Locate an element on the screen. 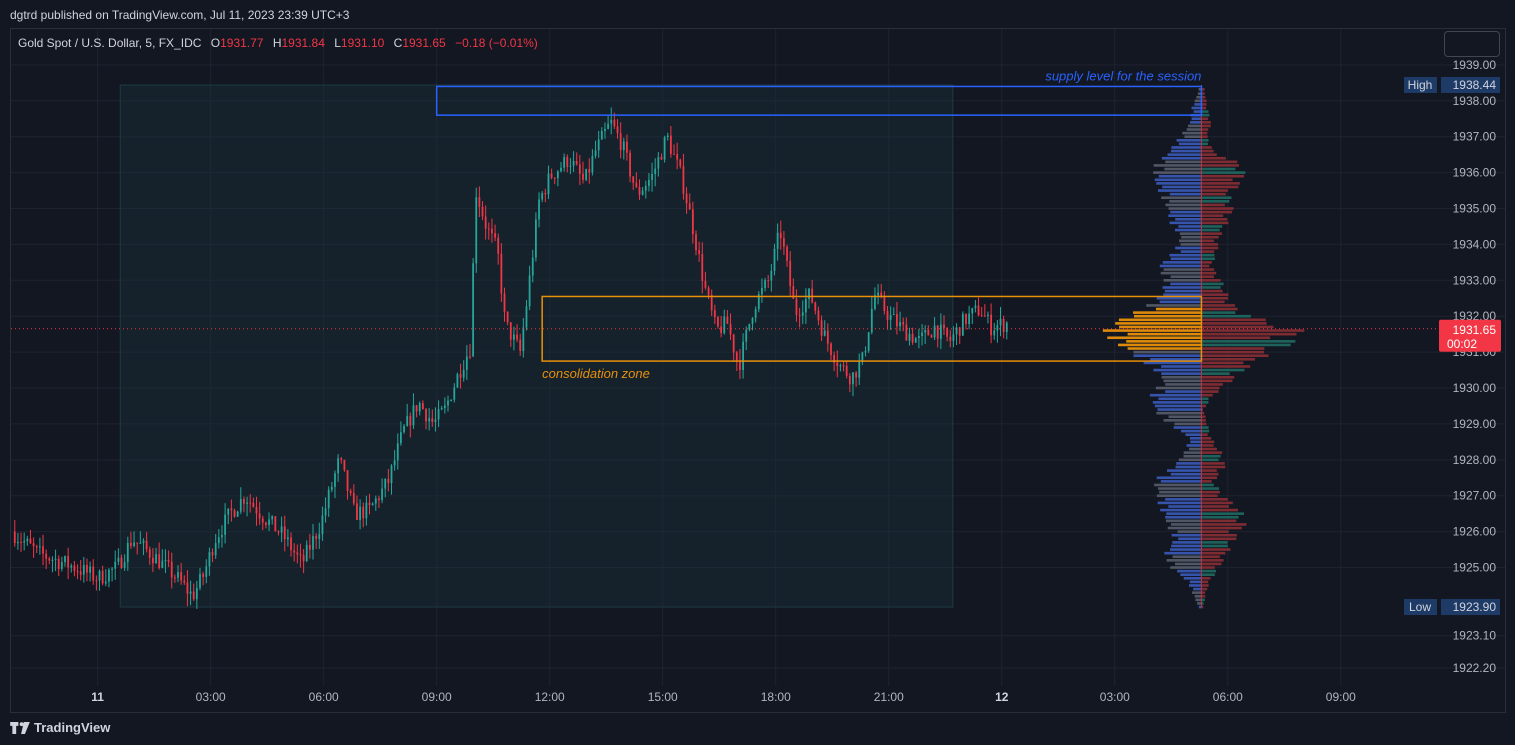 This screenshot has width=1515, height=745. last-price-value: 1931.65 is located at coordinates (1475, 330).